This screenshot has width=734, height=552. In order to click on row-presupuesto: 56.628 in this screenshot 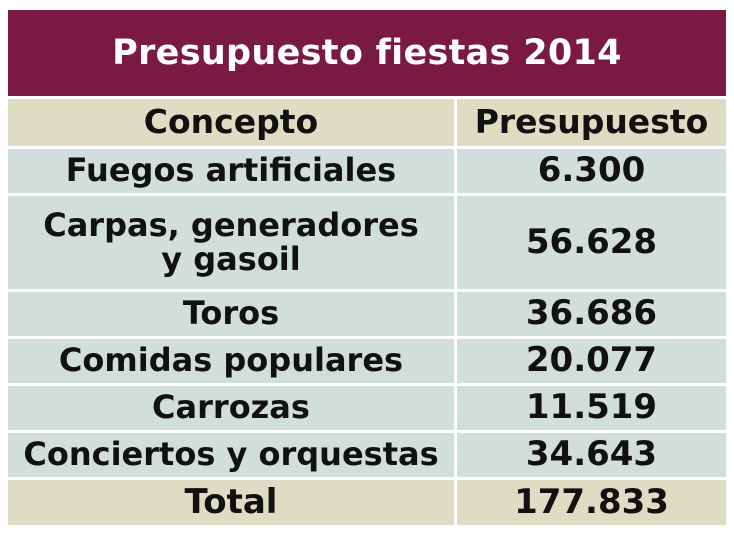, I will do `click(591, 242)`.